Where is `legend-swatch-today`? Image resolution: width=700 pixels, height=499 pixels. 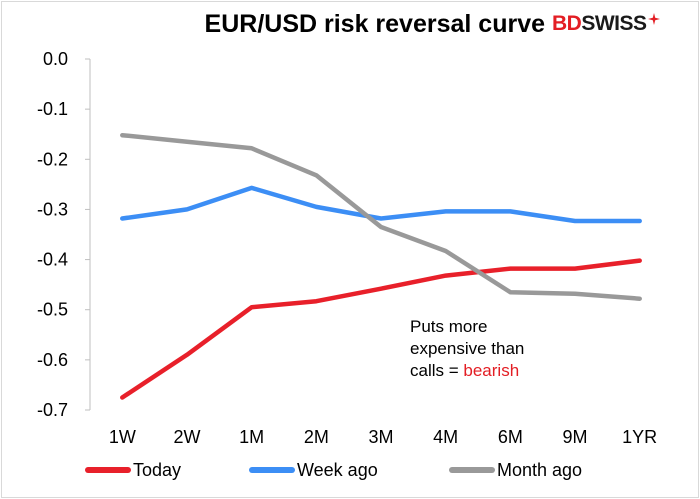
legend-swatch-today is located at coordinates (108, 470).